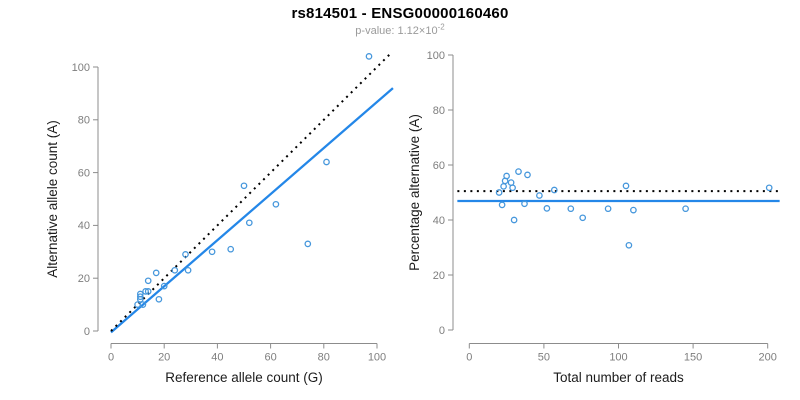  What do you see at coordinates (52, 199) in the screenshot?
I see `y-axis-label: Alternative allele count (A)` at bounding box center [52, 199].